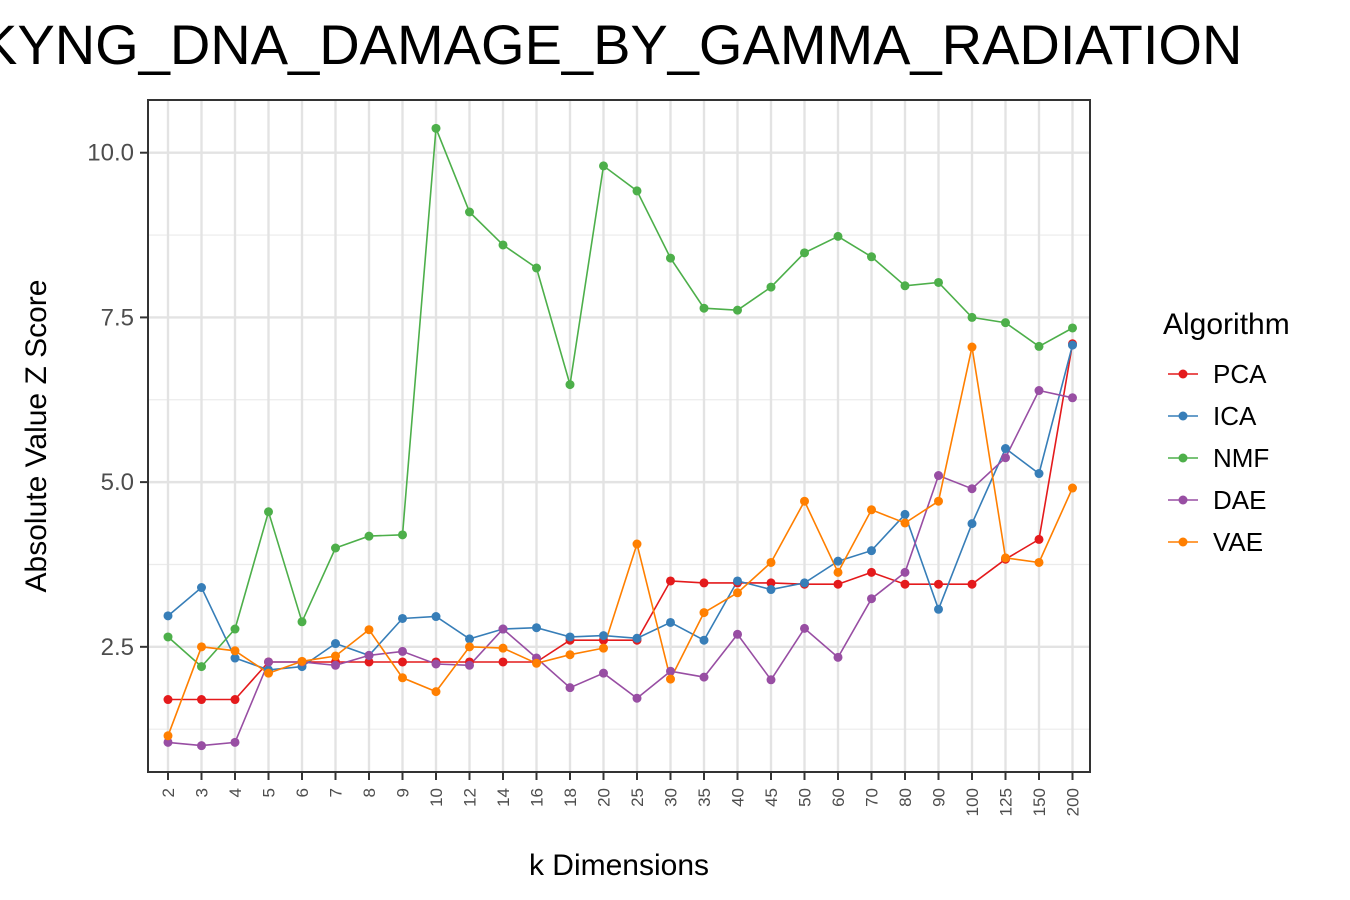 The image size is (1350, 900). Describe the element at coordinates (235, 792) in the screenshot. I see `x-tick-label: 4` at that location.